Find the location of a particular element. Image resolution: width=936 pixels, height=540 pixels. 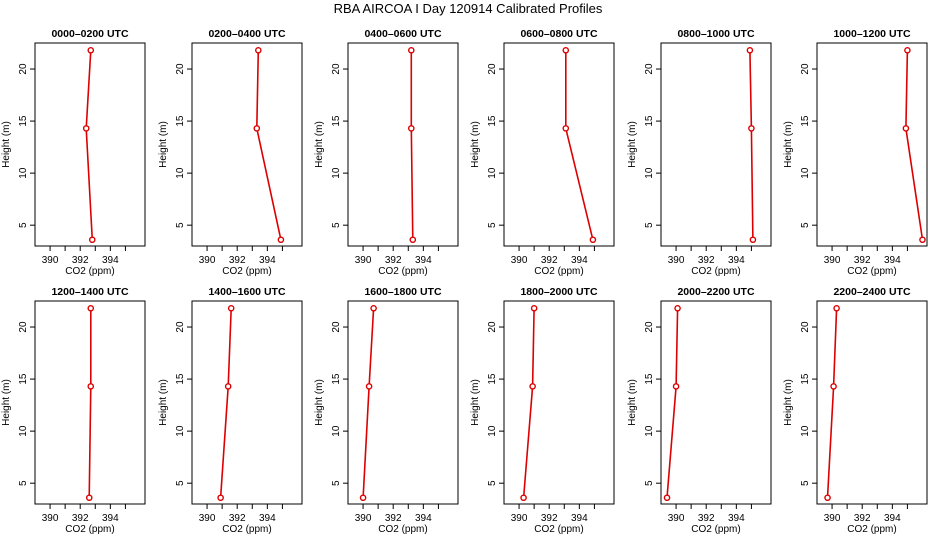

panel-title: 0600–0800 UTC is located at coordinates (558, 34).